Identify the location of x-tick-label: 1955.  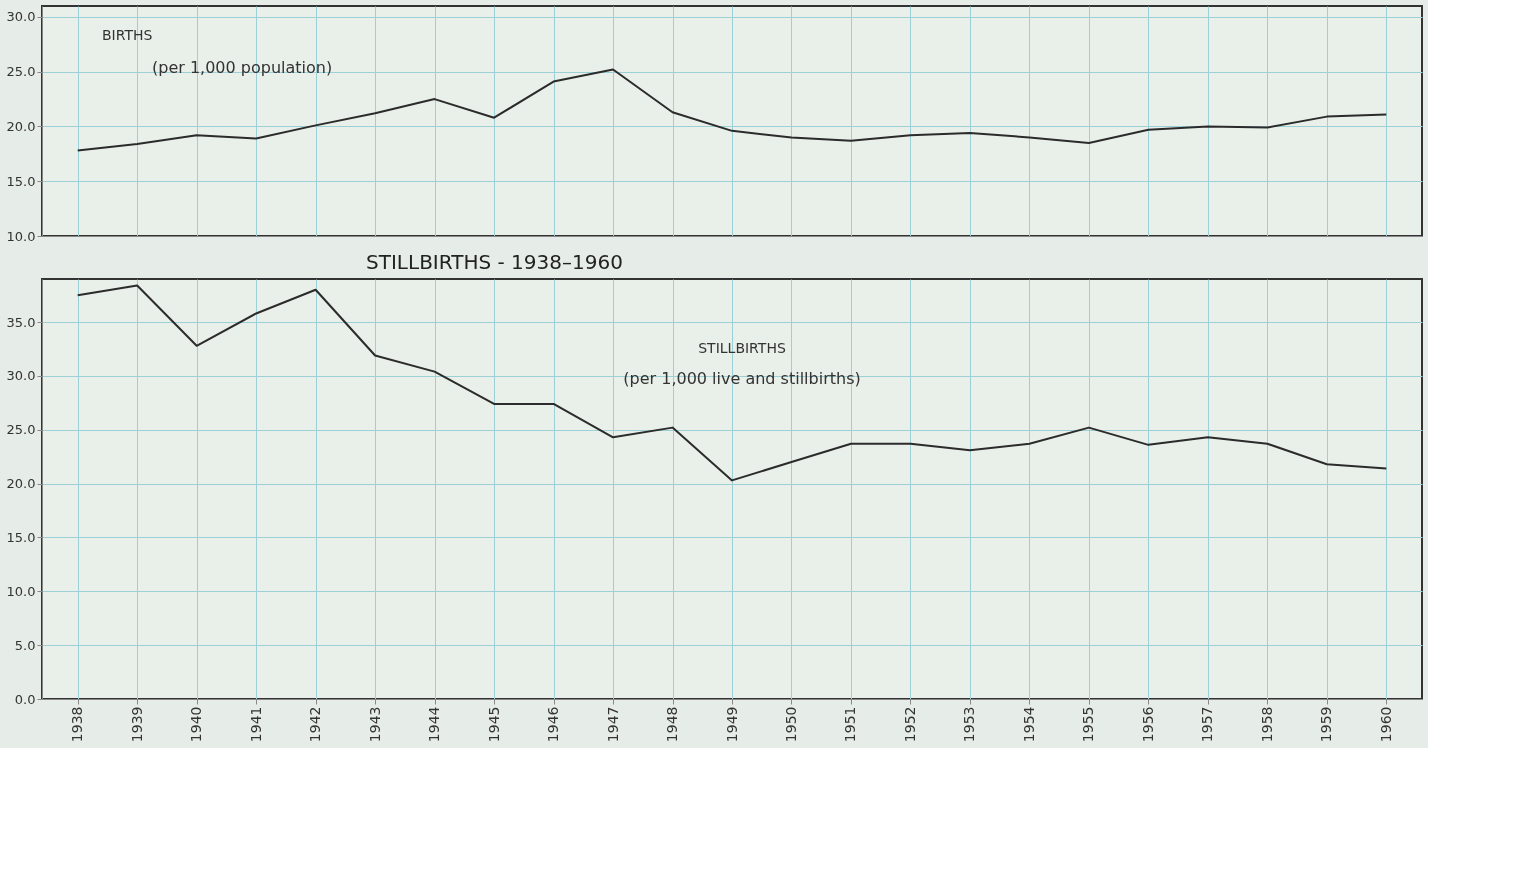
(1088, 724).